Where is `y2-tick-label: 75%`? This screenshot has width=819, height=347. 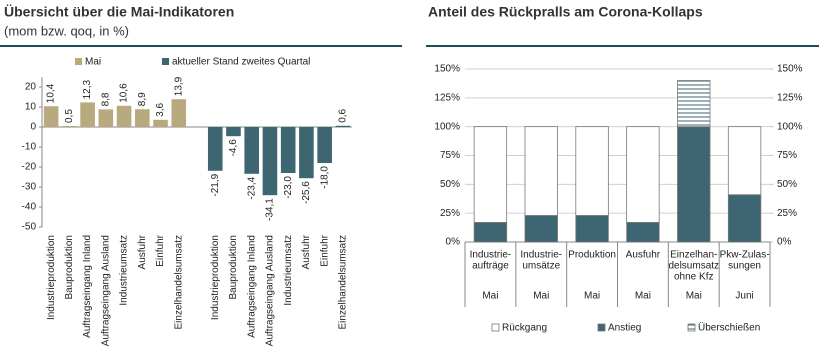 y2-tick-label: 75% is located at coordinates (787, 155).